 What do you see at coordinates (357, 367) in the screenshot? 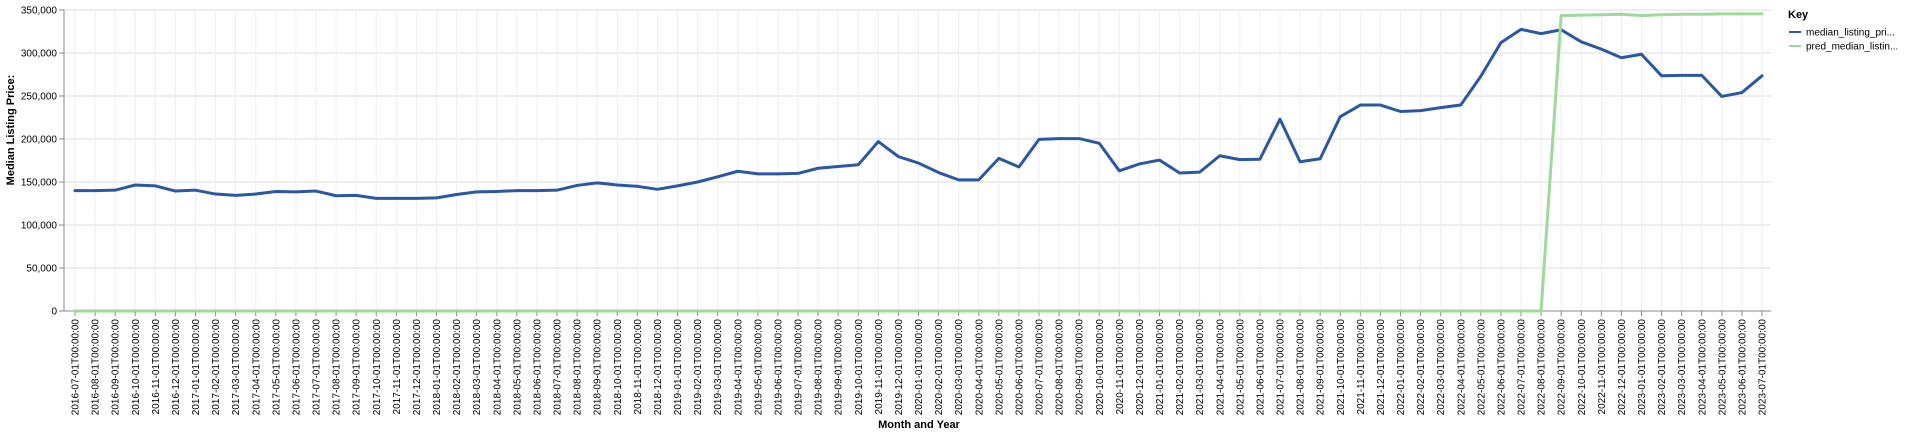
I see `x-tick-label: 2017-09-01T00:00:00` at bounding box center [357, 367].